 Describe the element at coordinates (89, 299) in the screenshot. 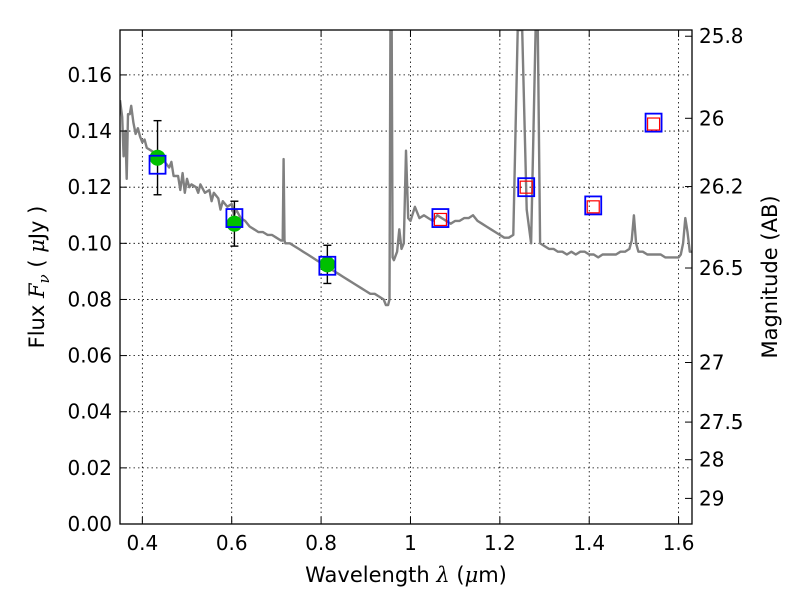

I see `y-tick-label: 0.08` at that location.